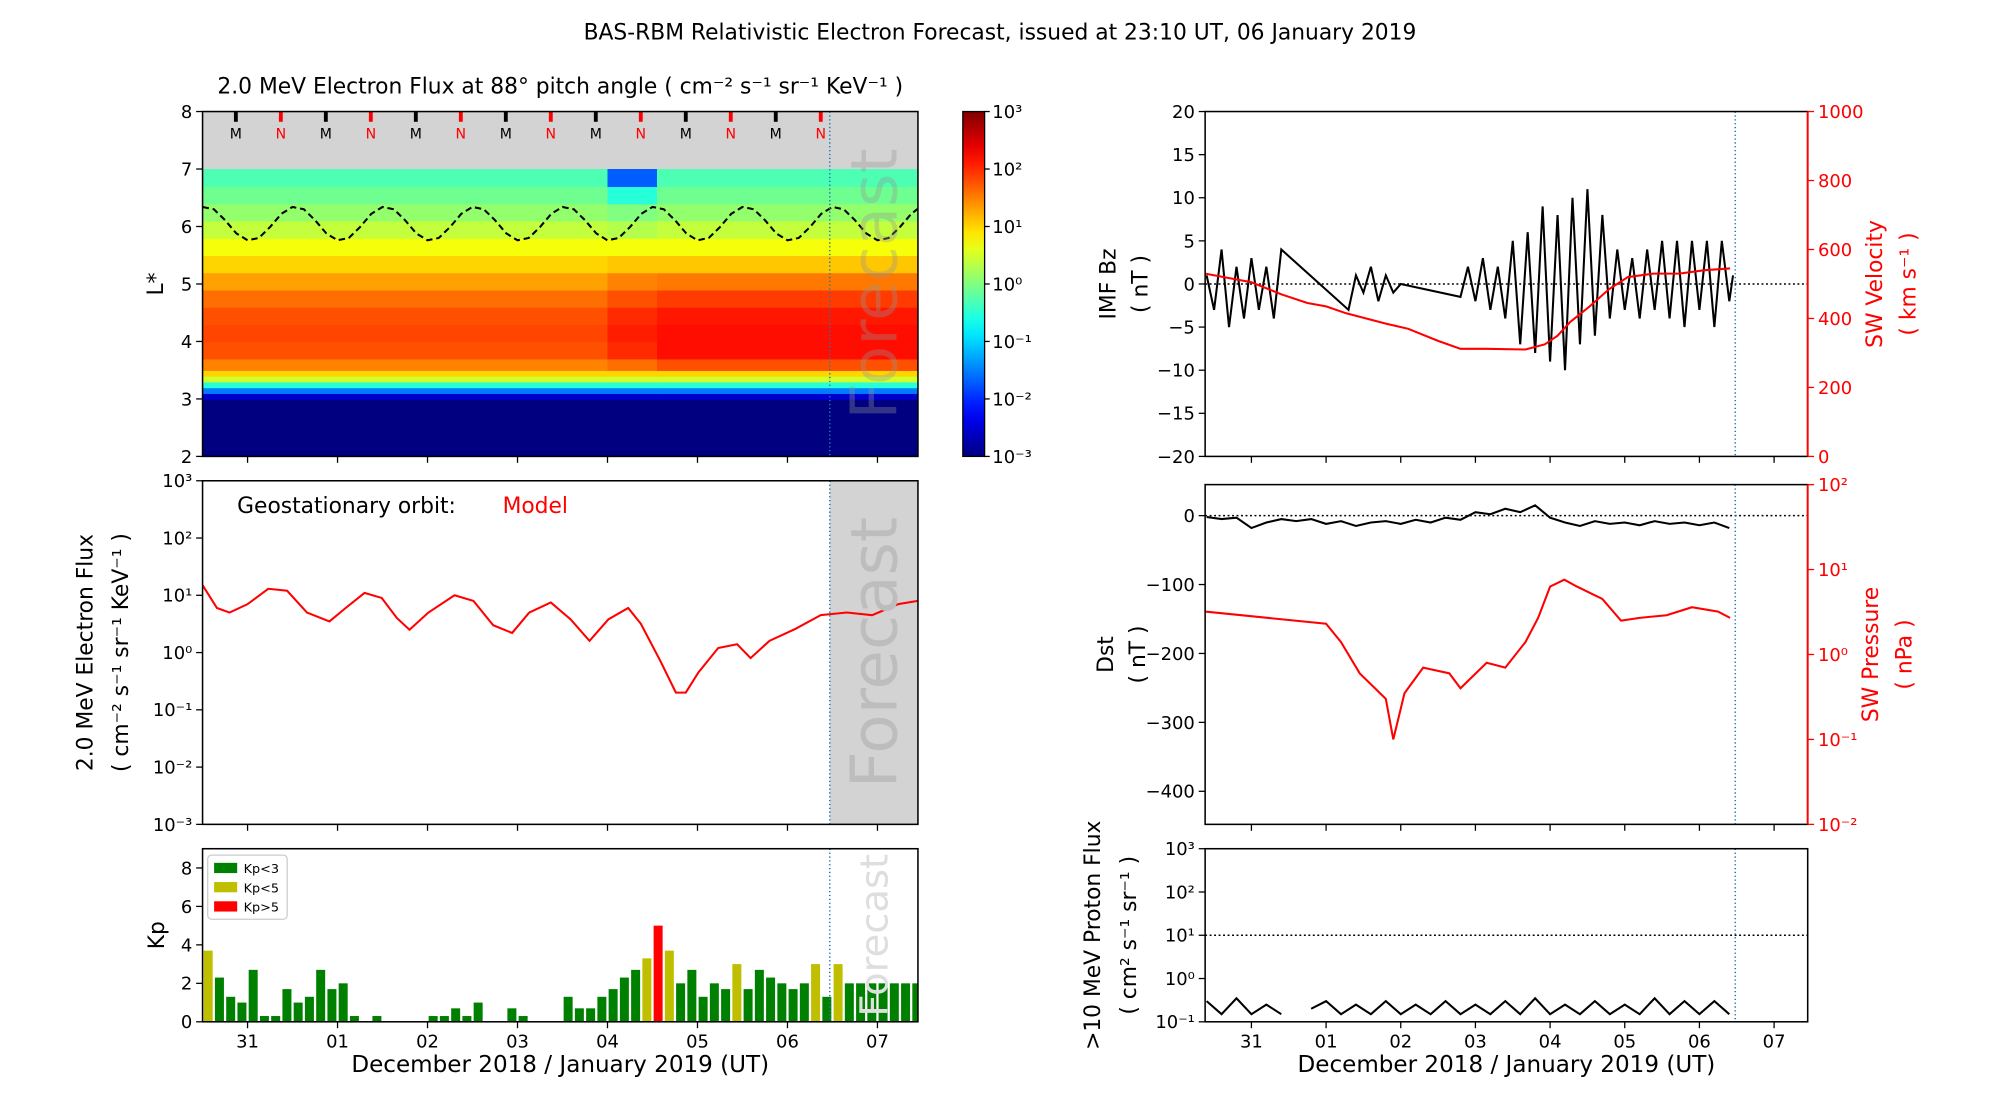 This screenshot has width=2000, height=1100. Describe the element at coordinates (1183, 198) in the screenshot. I see `y-tick-label: 10` at that location.